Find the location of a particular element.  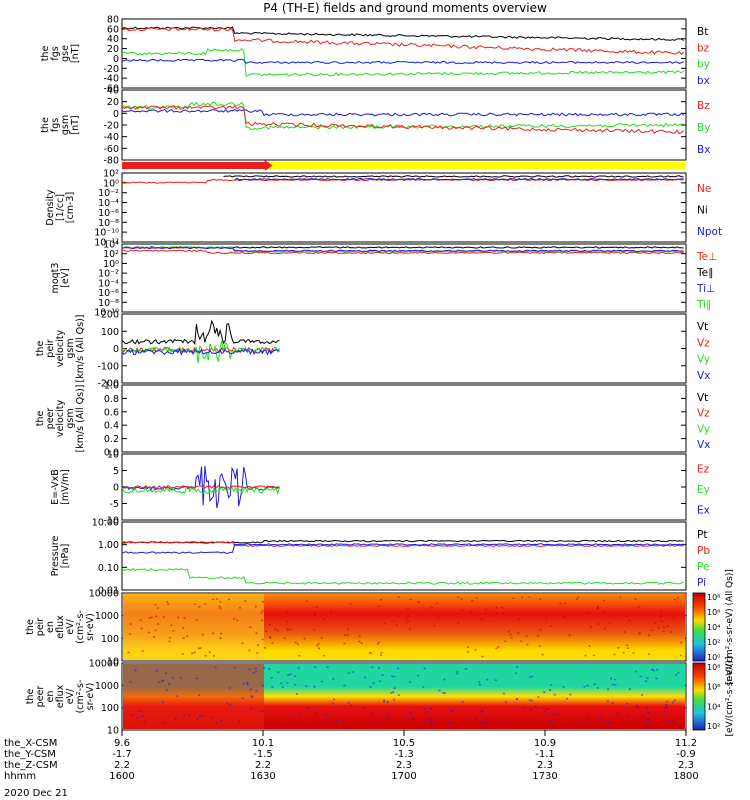

y-axis-label-line: E=-VxB is located at coordinates (55, 486).